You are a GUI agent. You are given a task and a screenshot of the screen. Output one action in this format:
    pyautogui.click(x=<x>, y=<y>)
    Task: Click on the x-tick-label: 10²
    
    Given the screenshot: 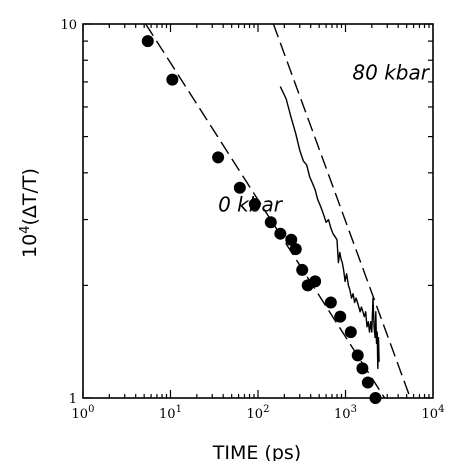 What is the action you would take?
    pyautogui.click(x=258, y=413)
    